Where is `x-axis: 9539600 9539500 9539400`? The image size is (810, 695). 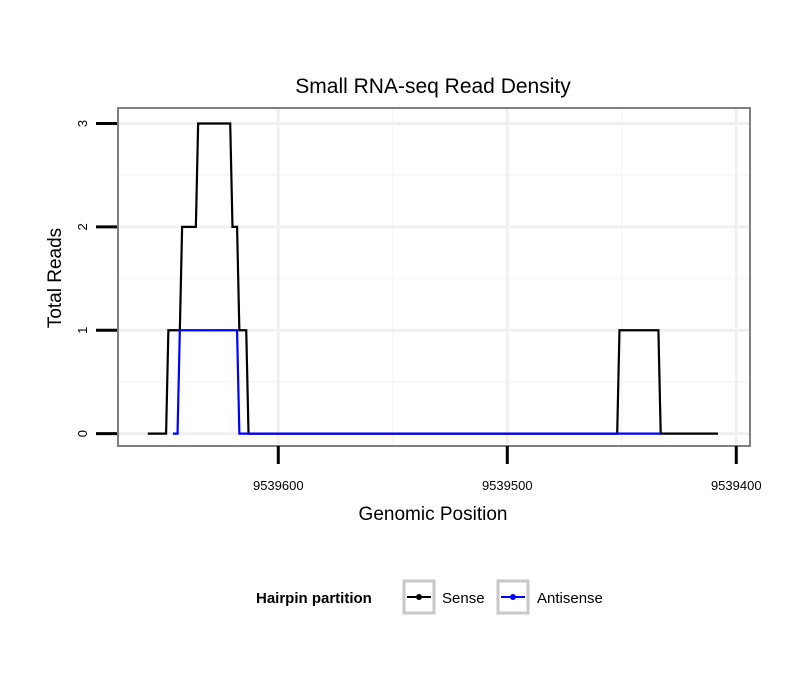 x-axis: 9539600 9539500 9539400 is located at coordinates (507, 469).